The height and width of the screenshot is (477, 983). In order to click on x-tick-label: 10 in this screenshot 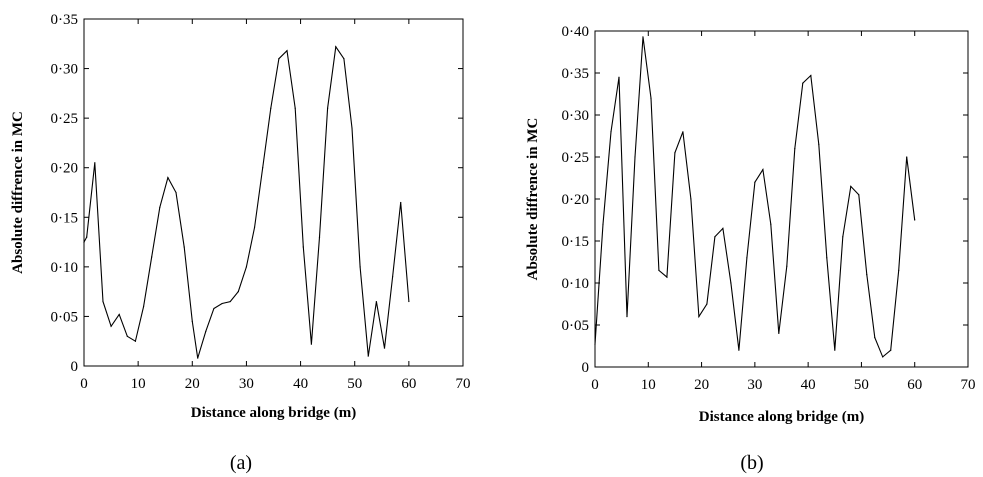, I will do `click(138, 384)`.